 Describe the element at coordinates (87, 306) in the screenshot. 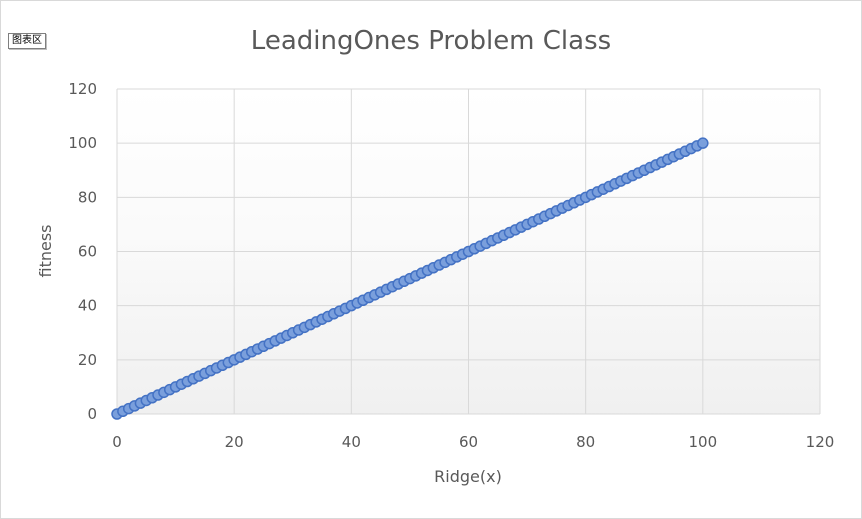

I see `y-tick-label-2: 40` at that location.